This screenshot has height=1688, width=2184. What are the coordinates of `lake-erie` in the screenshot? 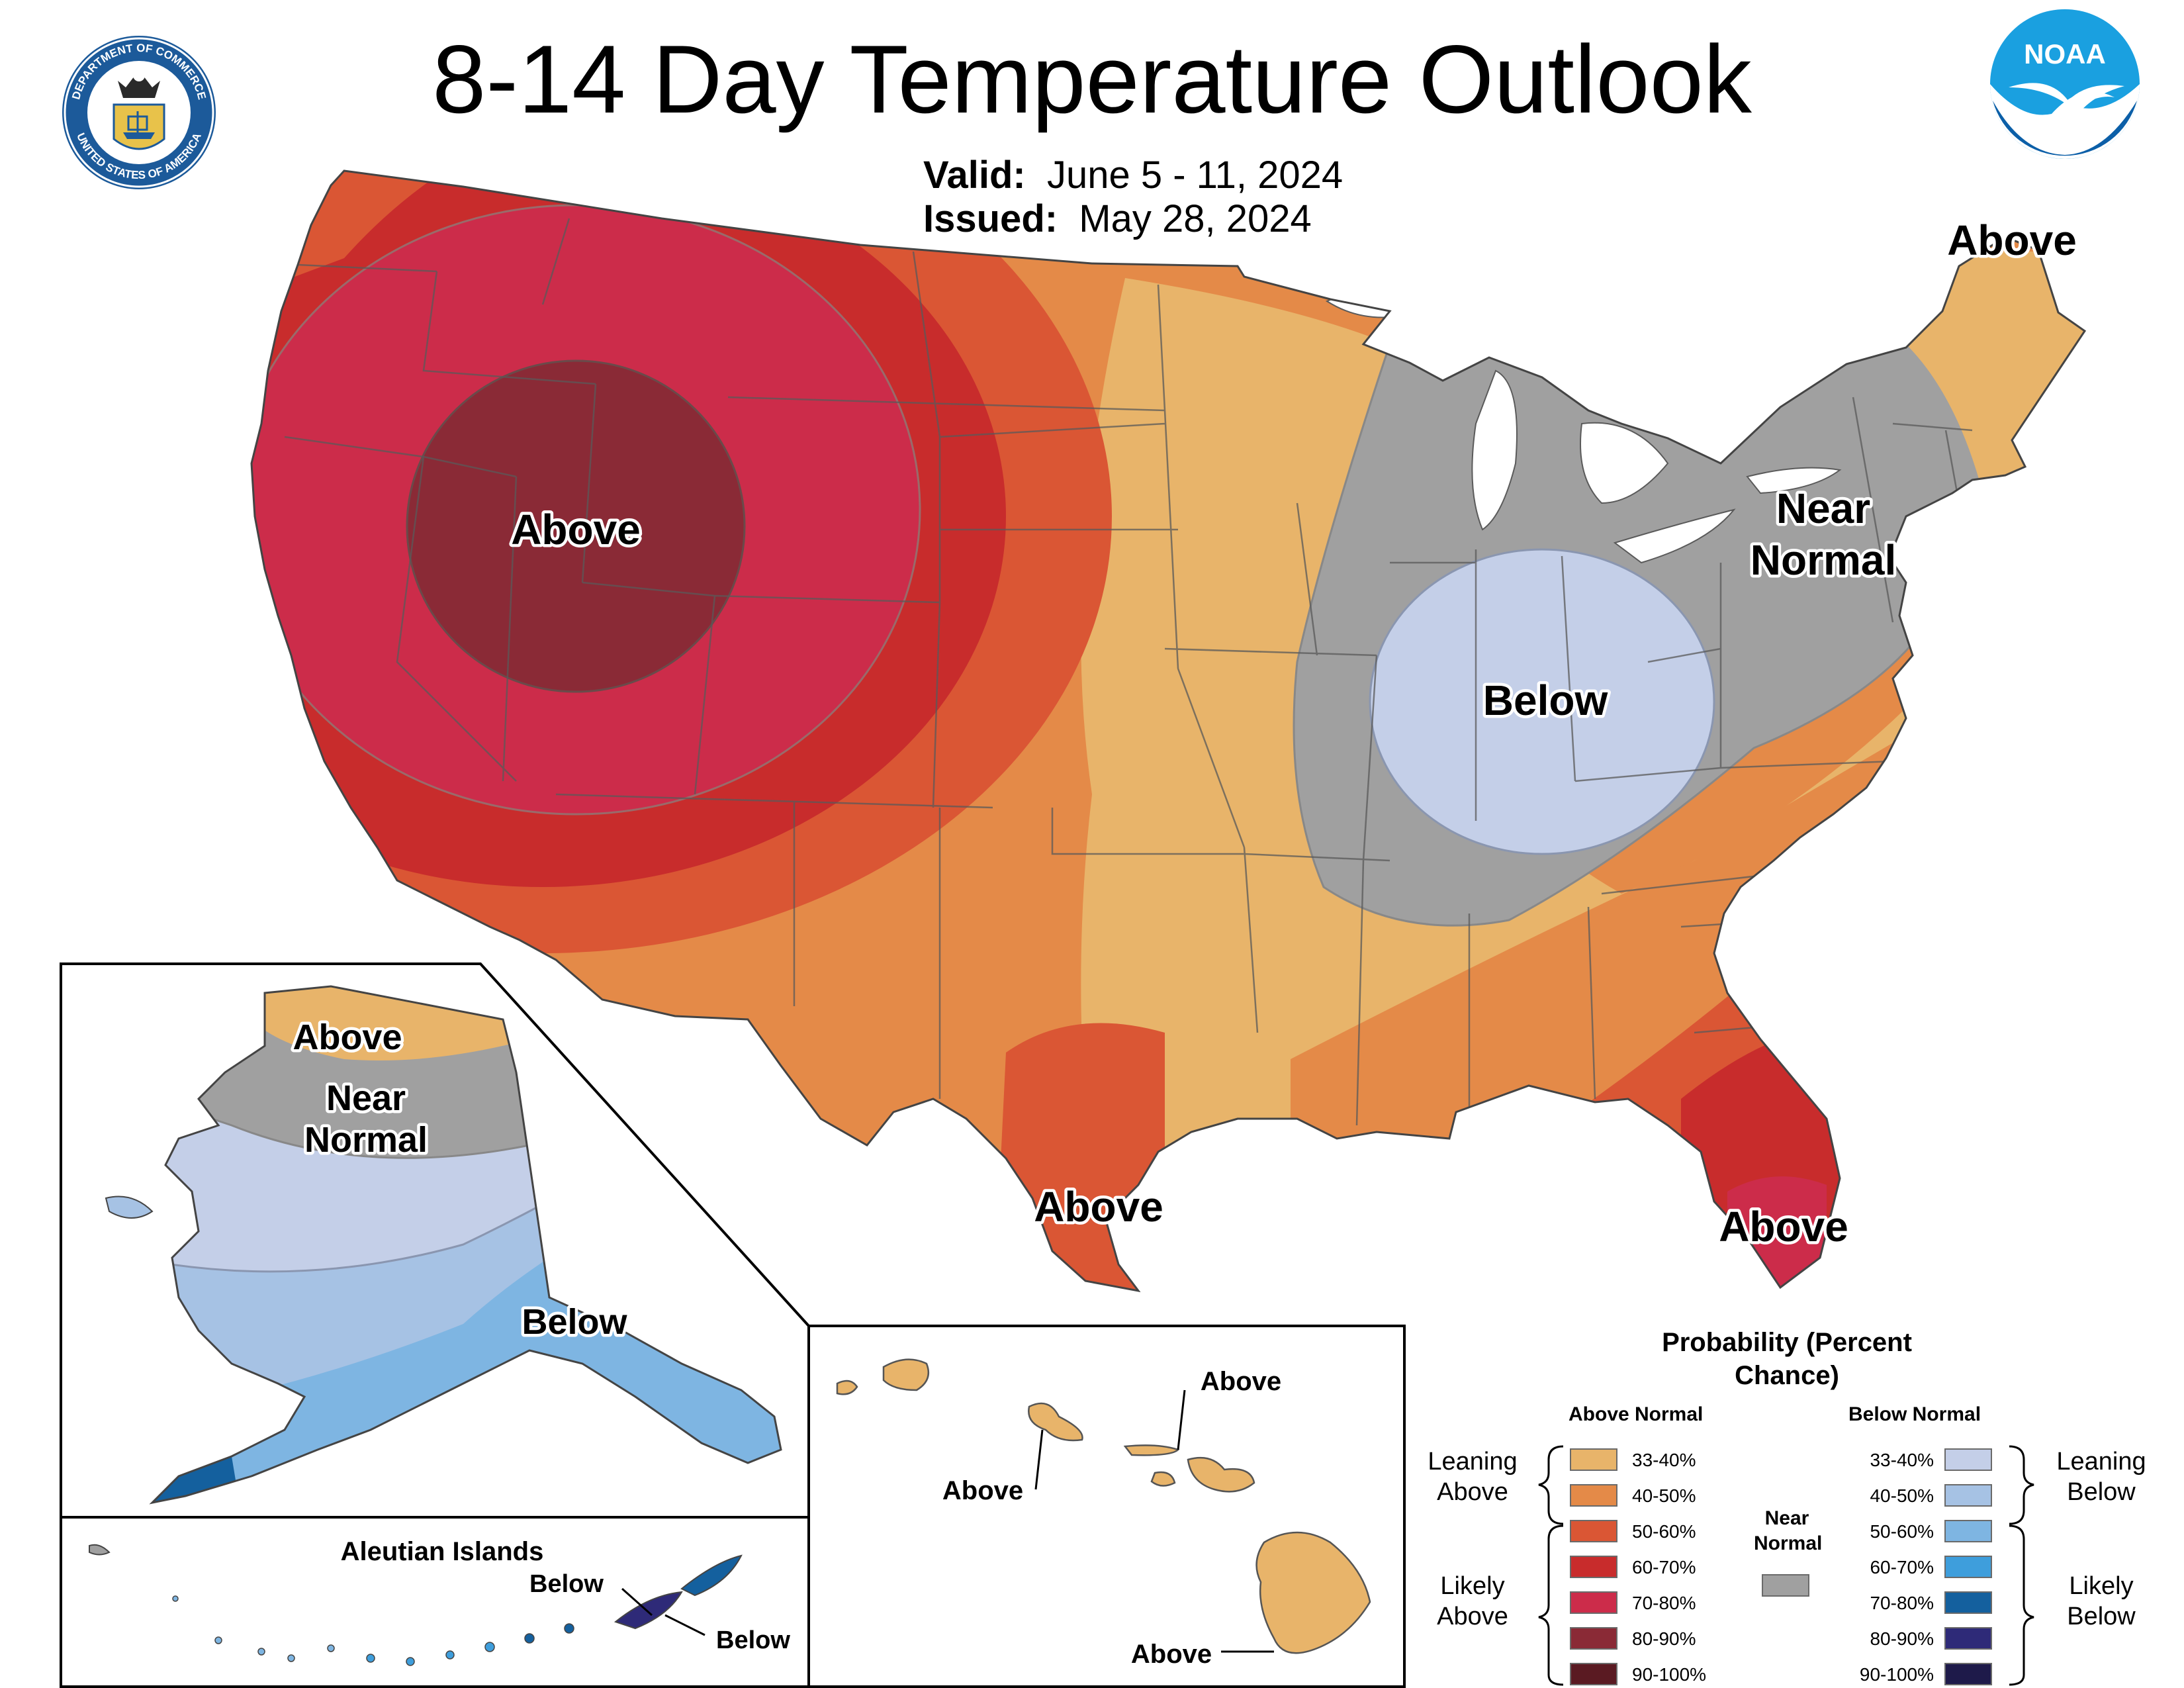 It's located at (1675, 536).